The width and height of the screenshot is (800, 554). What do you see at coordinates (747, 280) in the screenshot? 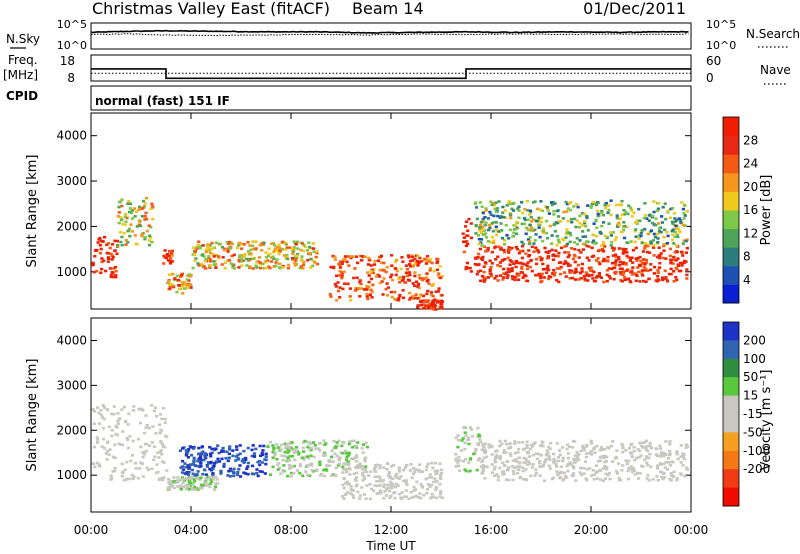
I see `power-colorbar-tick: 4` at bounding box center [747, 280].